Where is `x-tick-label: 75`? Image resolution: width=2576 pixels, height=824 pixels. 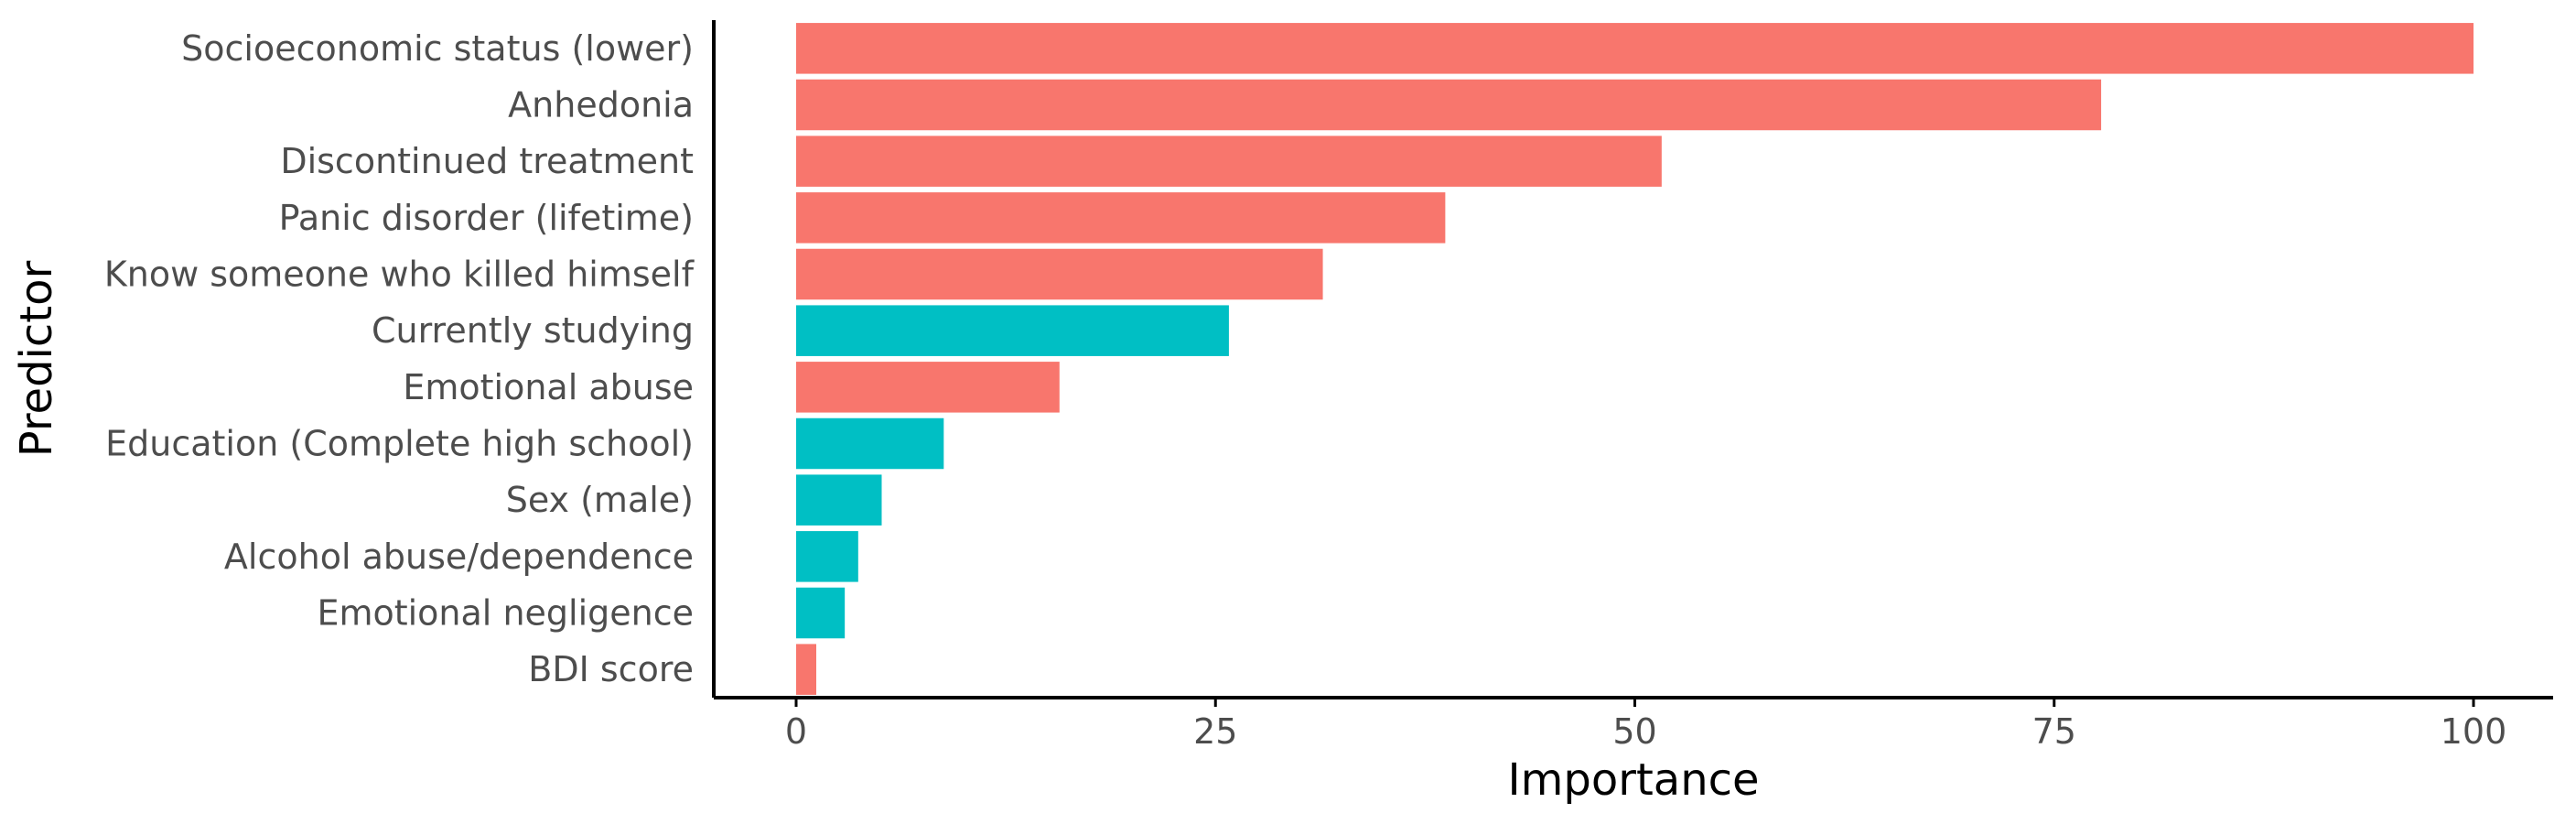
x-tick-label: 75 is located at coordinates (2054, 731).